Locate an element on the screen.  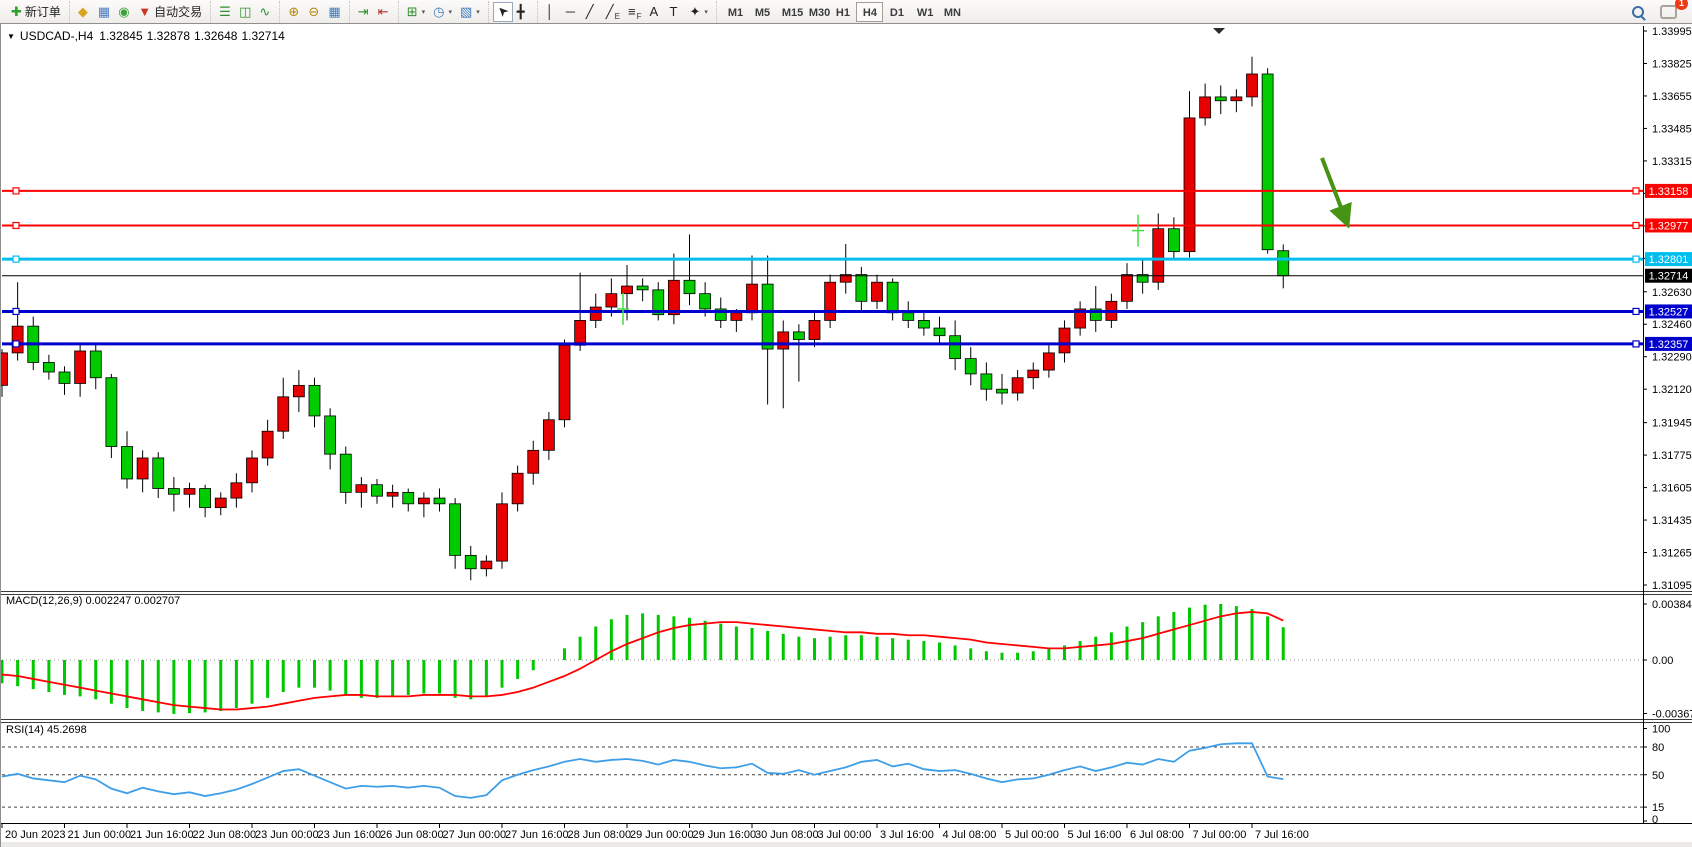
timeframe-m1-button: M1 is located at coordinates (734, 12).